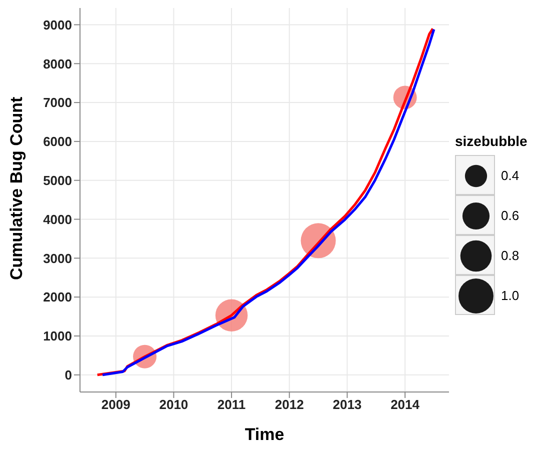 The image size is (548, 452). Describe the element at coordinates (115, 404) in the screenshot. I see `x-tick-label: 2009` at that location.